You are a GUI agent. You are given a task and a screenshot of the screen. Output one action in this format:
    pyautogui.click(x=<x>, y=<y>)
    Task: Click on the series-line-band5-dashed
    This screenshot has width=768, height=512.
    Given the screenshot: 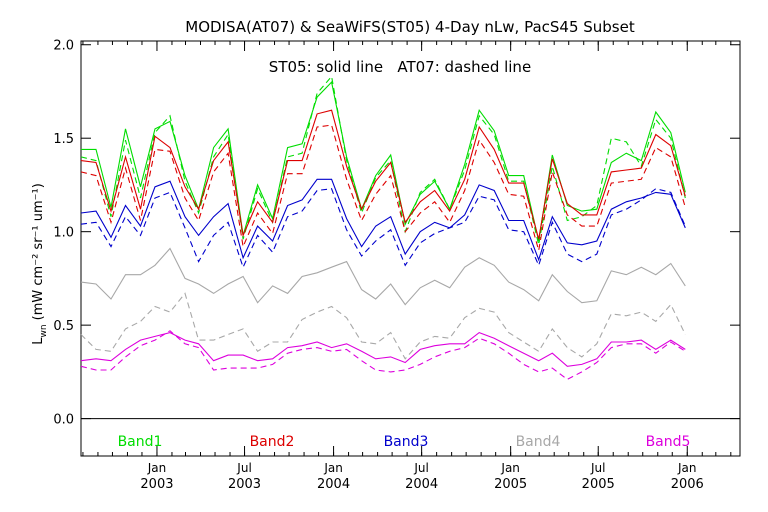 What is the action you would take?
    pyautogui.click(x=383, y=355)
    